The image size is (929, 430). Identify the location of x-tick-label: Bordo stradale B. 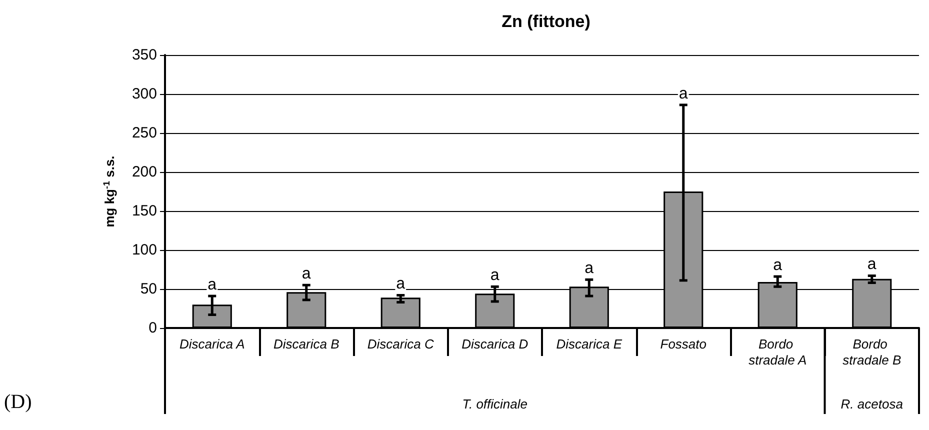
(872, 352).